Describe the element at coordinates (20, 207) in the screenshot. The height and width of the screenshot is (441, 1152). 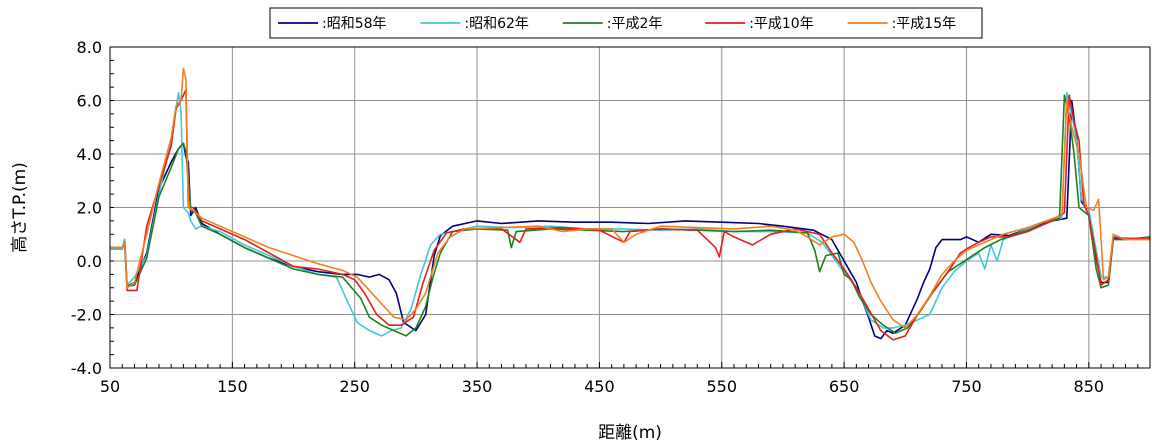
I see `y-axis-title: 高さT.P.(m)` at that location.